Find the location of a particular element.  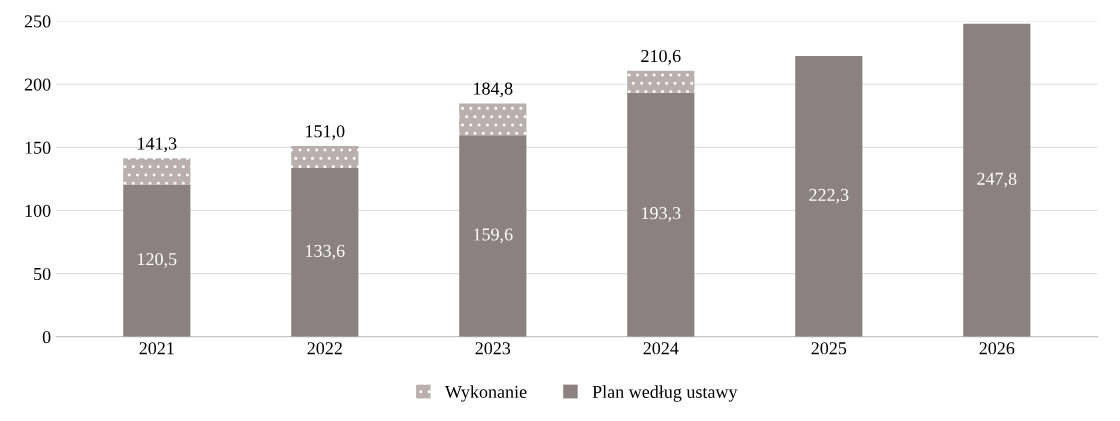

data-label: 120,5 is located at coordinates (157, 260).